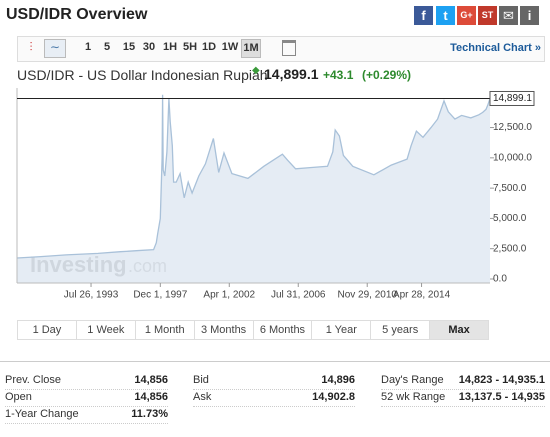 Image resolution: width=550 pixels, height=437 pixels. What do you see at coordinates (88, 47) in the screenshot?
I see `interval-button: 1` at bounding box center [88, 47].